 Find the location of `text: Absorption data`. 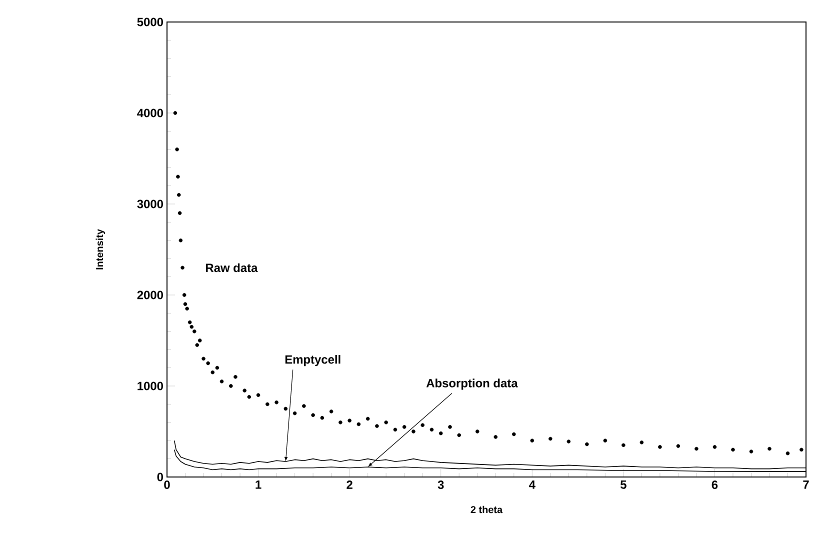

text: Absorption data is located at coordinates (472, 384).